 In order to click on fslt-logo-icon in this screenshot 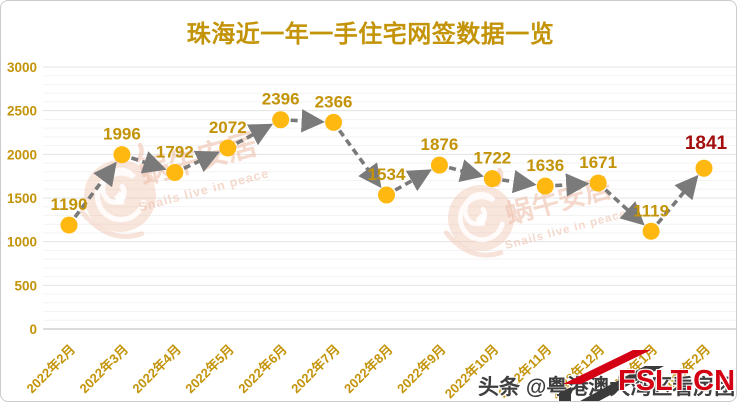, I will do `click(611, 375)`.